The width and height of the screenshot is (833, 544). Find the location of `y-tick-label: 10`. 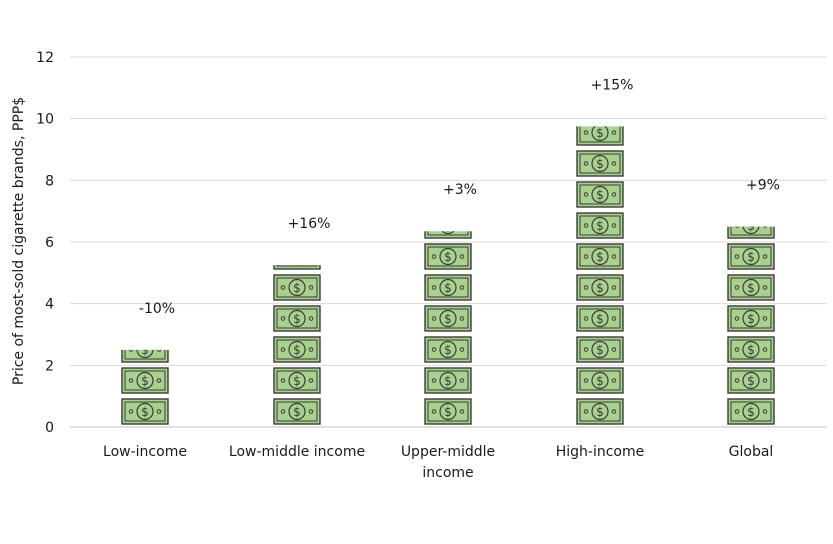

y-tick-label: 10 is located at coordinates (45, 120).